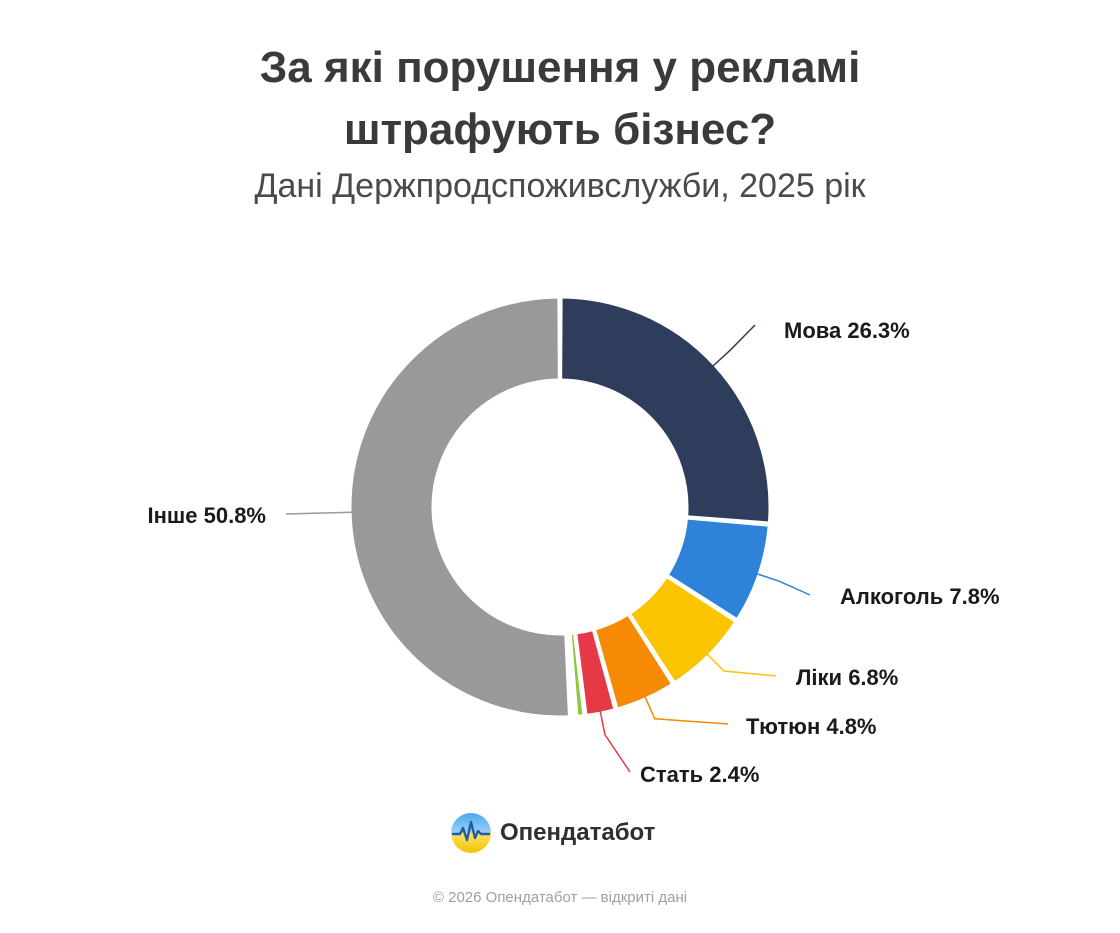 The height and width of the screenshot is (933, 1120). Describe the element at coordinates (732, 347) in the screenshot. I see `leader-line-Мова` at that location.